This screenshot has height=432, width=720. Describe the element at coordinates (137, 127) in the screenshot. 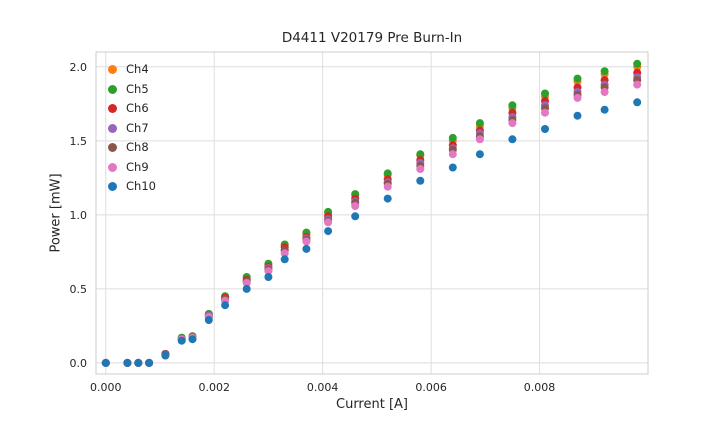

I see `legend-label-ch7: Ch7` at that location.